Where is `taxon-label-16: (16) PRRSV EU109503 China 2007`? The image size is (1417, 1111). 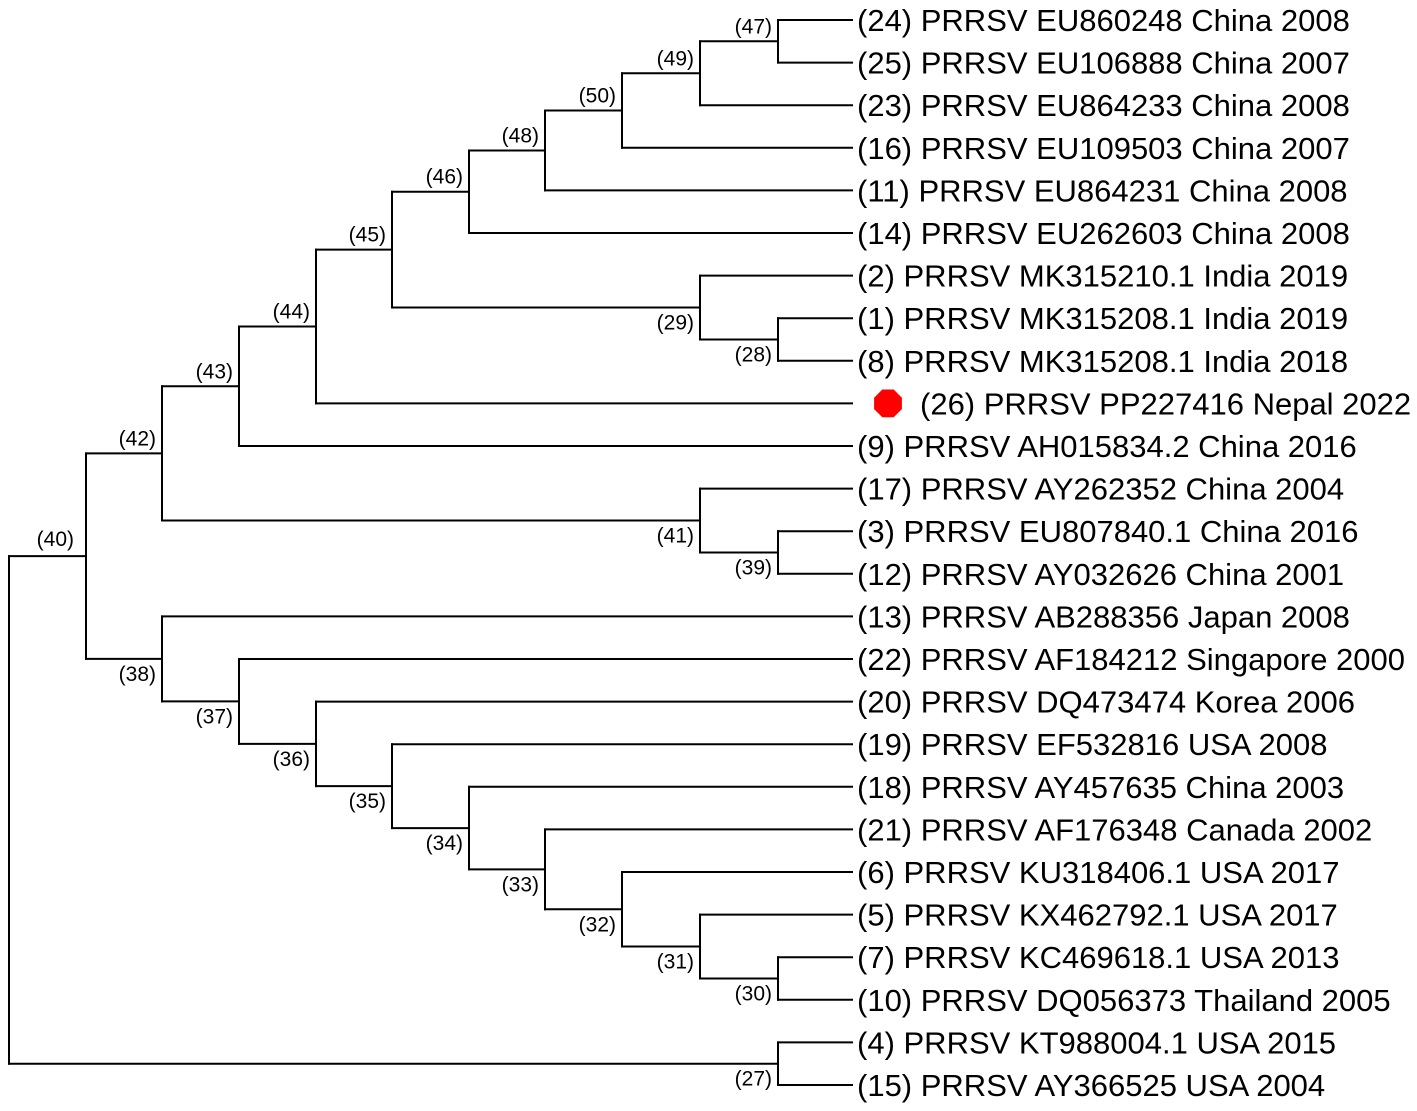
taxon-label-16: (16) PRRSV EU109503 China 2007 is located at coordinates (1103, 148).